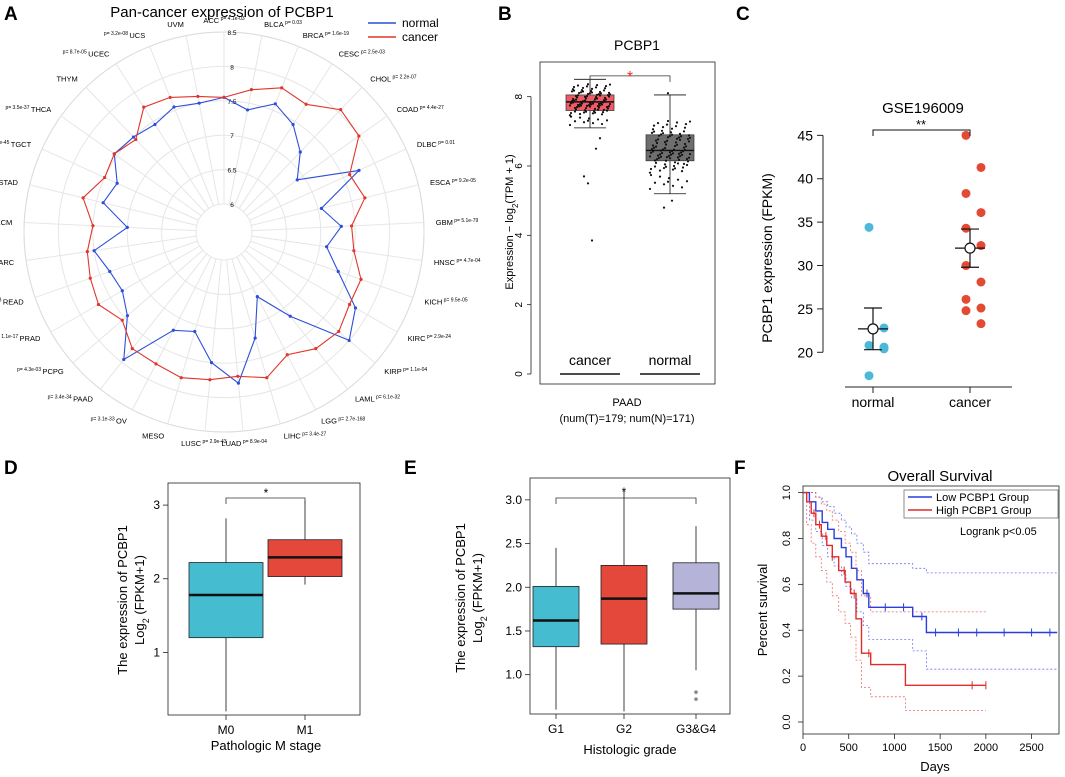 This screenshot has height=777, width=1065. What do you see at coordinates (420, 23) in the screenshot?
I see `legend-normal-label: normal` at bounding box center [420, 23].